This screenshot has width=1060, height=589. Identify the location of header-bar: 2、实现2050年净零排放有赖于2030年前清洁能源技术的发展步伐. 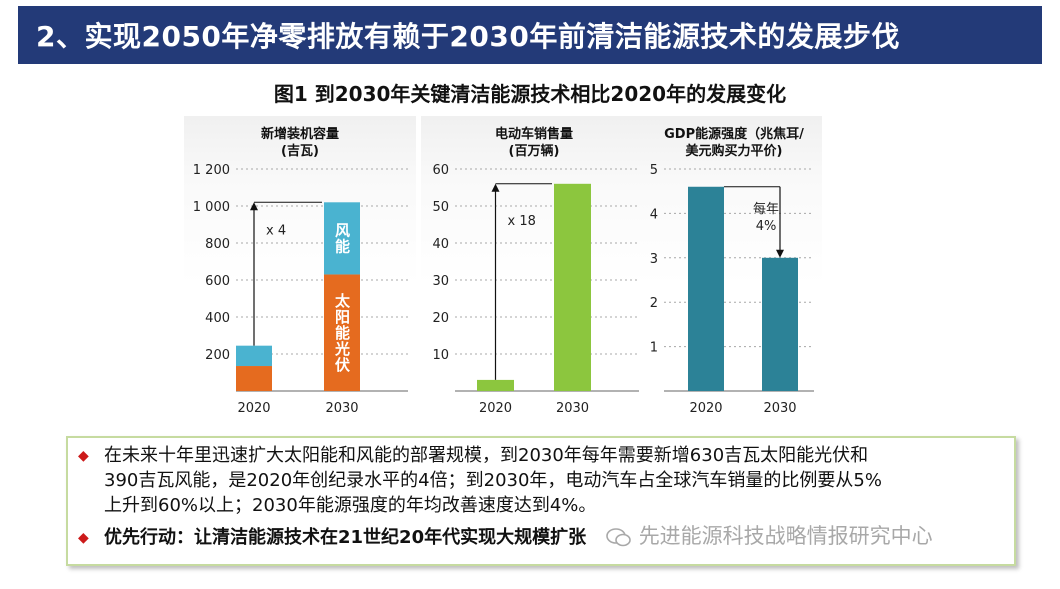
(530, 35).